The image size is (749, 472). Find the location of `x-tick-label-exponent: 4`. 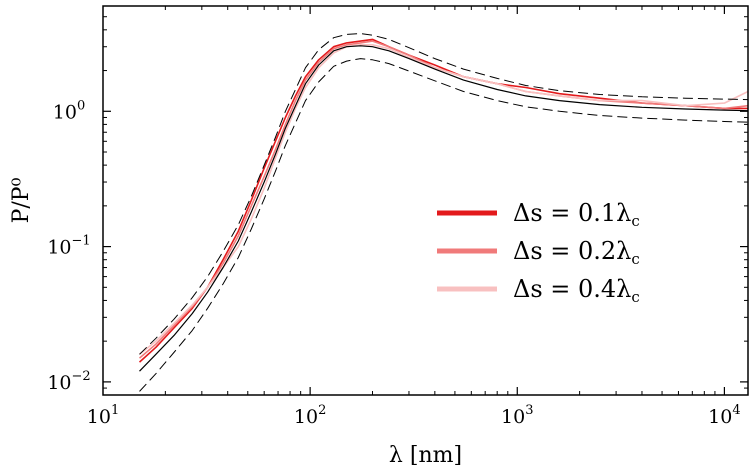

x-tick-label-exponent: 4 is located at coordinates (736, 410).